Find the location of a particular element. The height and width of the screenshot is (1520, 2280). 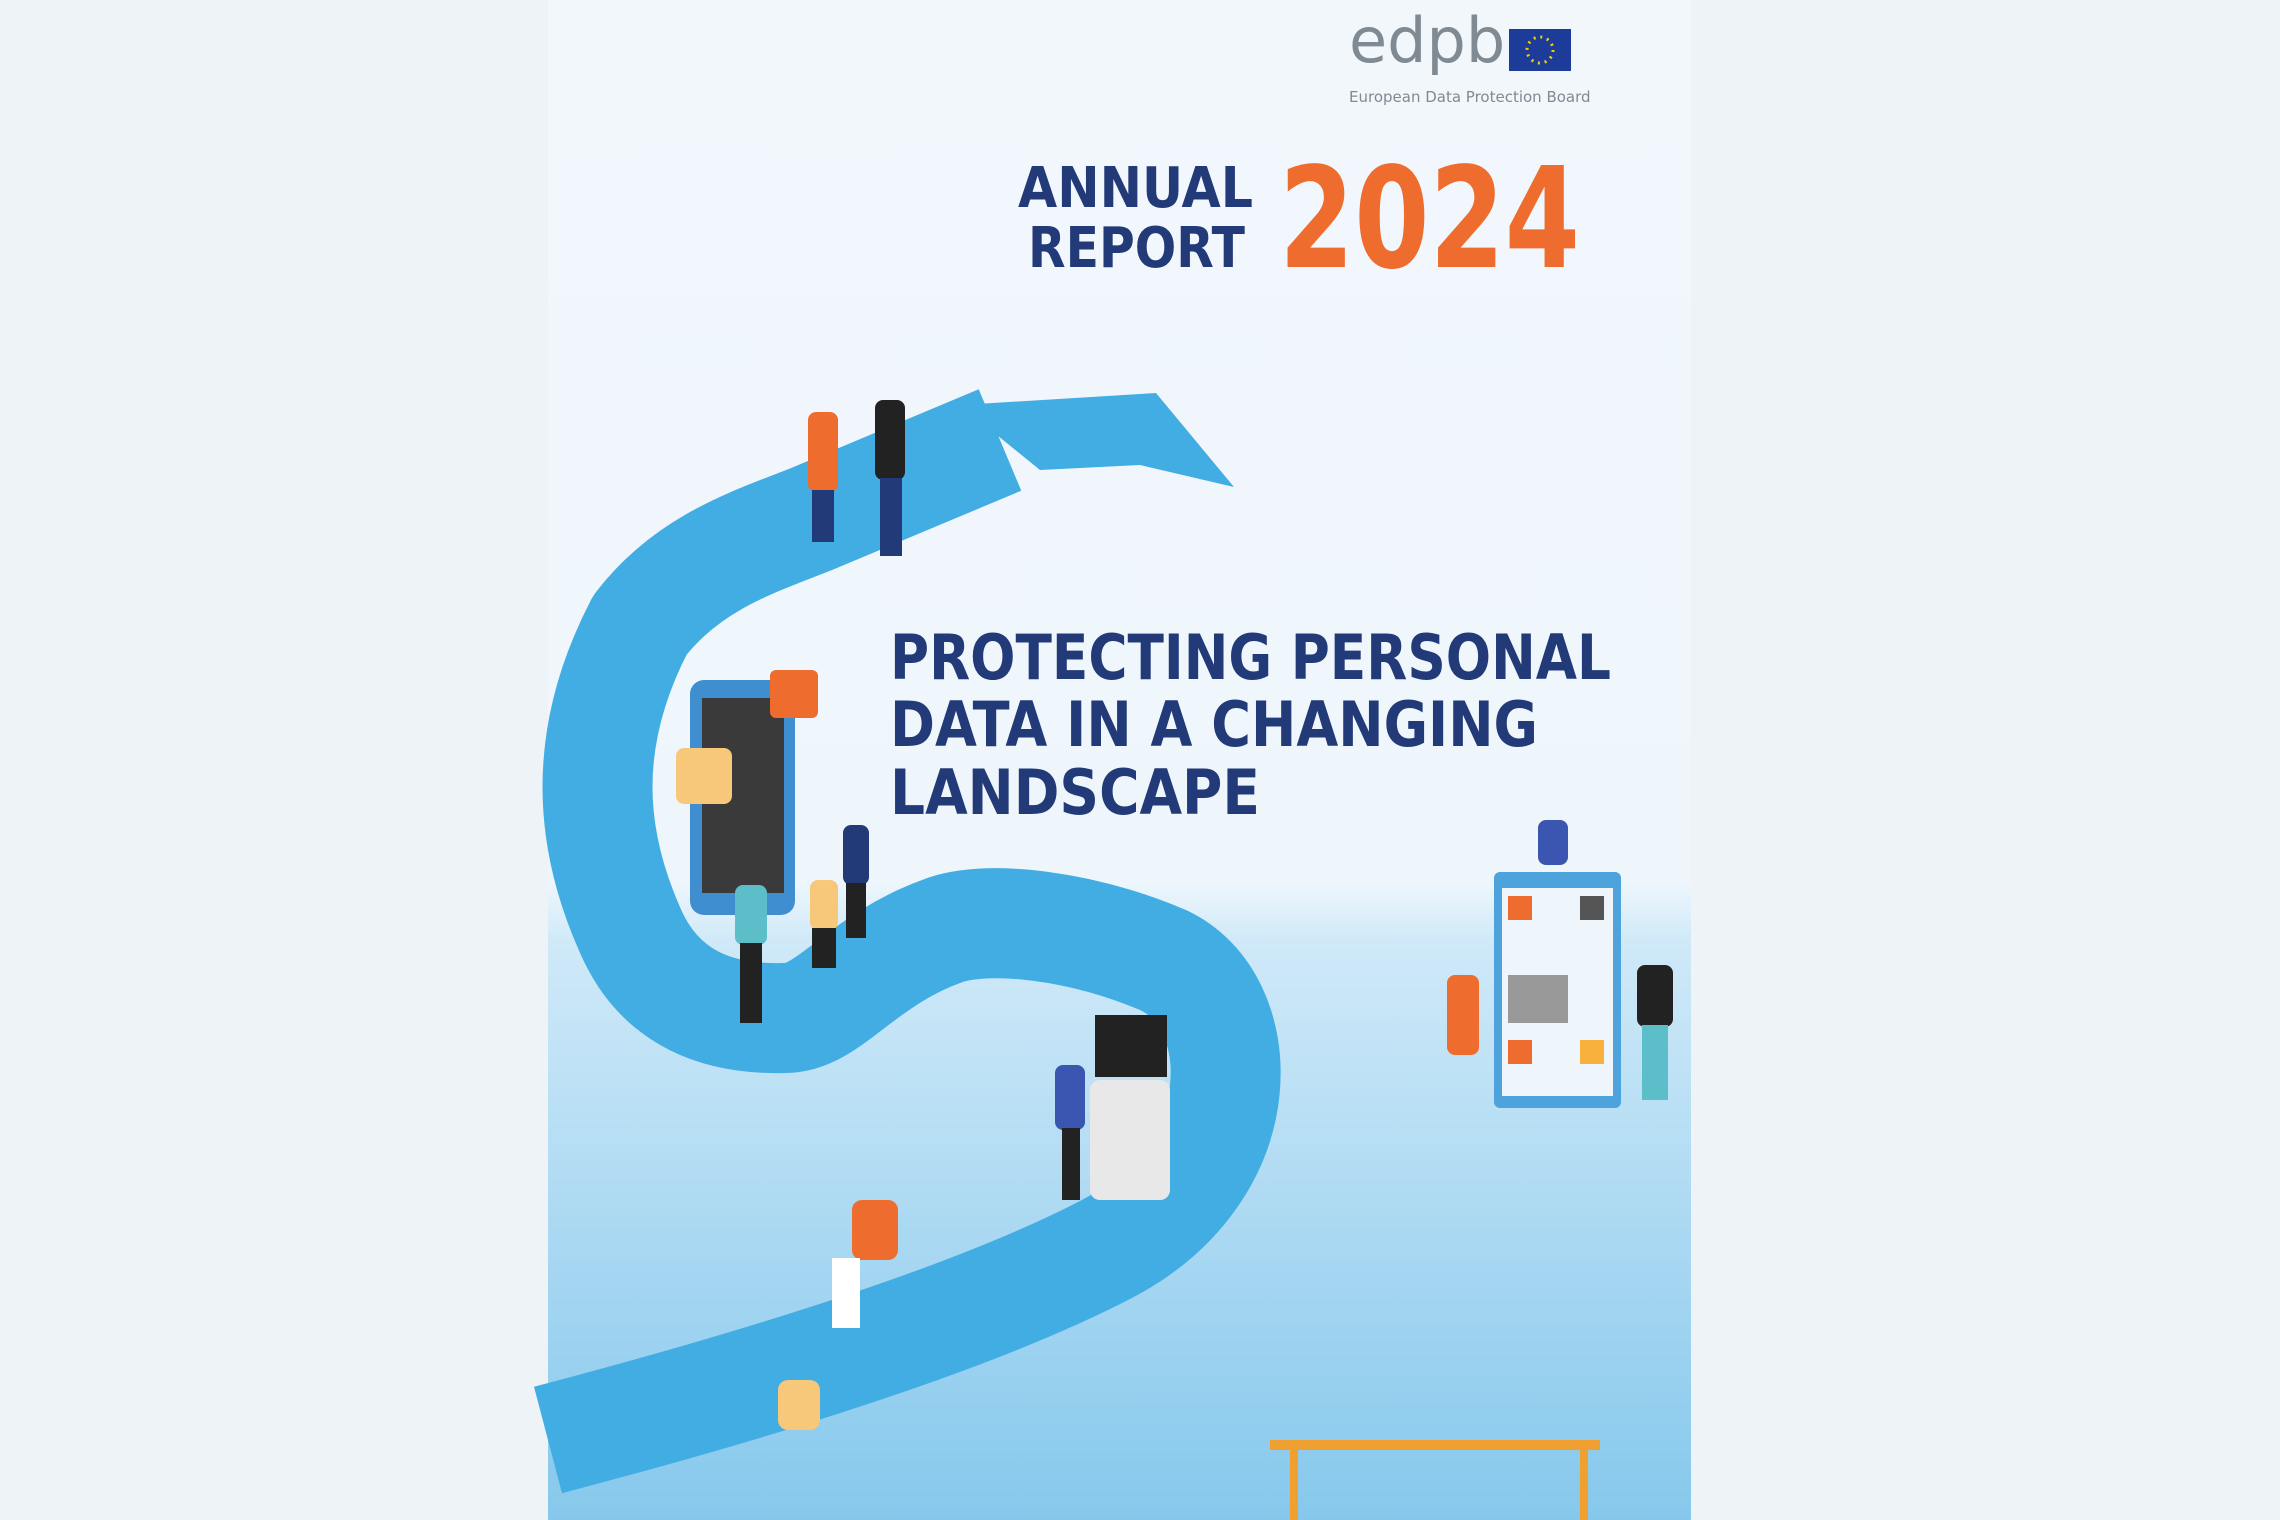

tablet-illustration is located at coordinates (1557, 990).